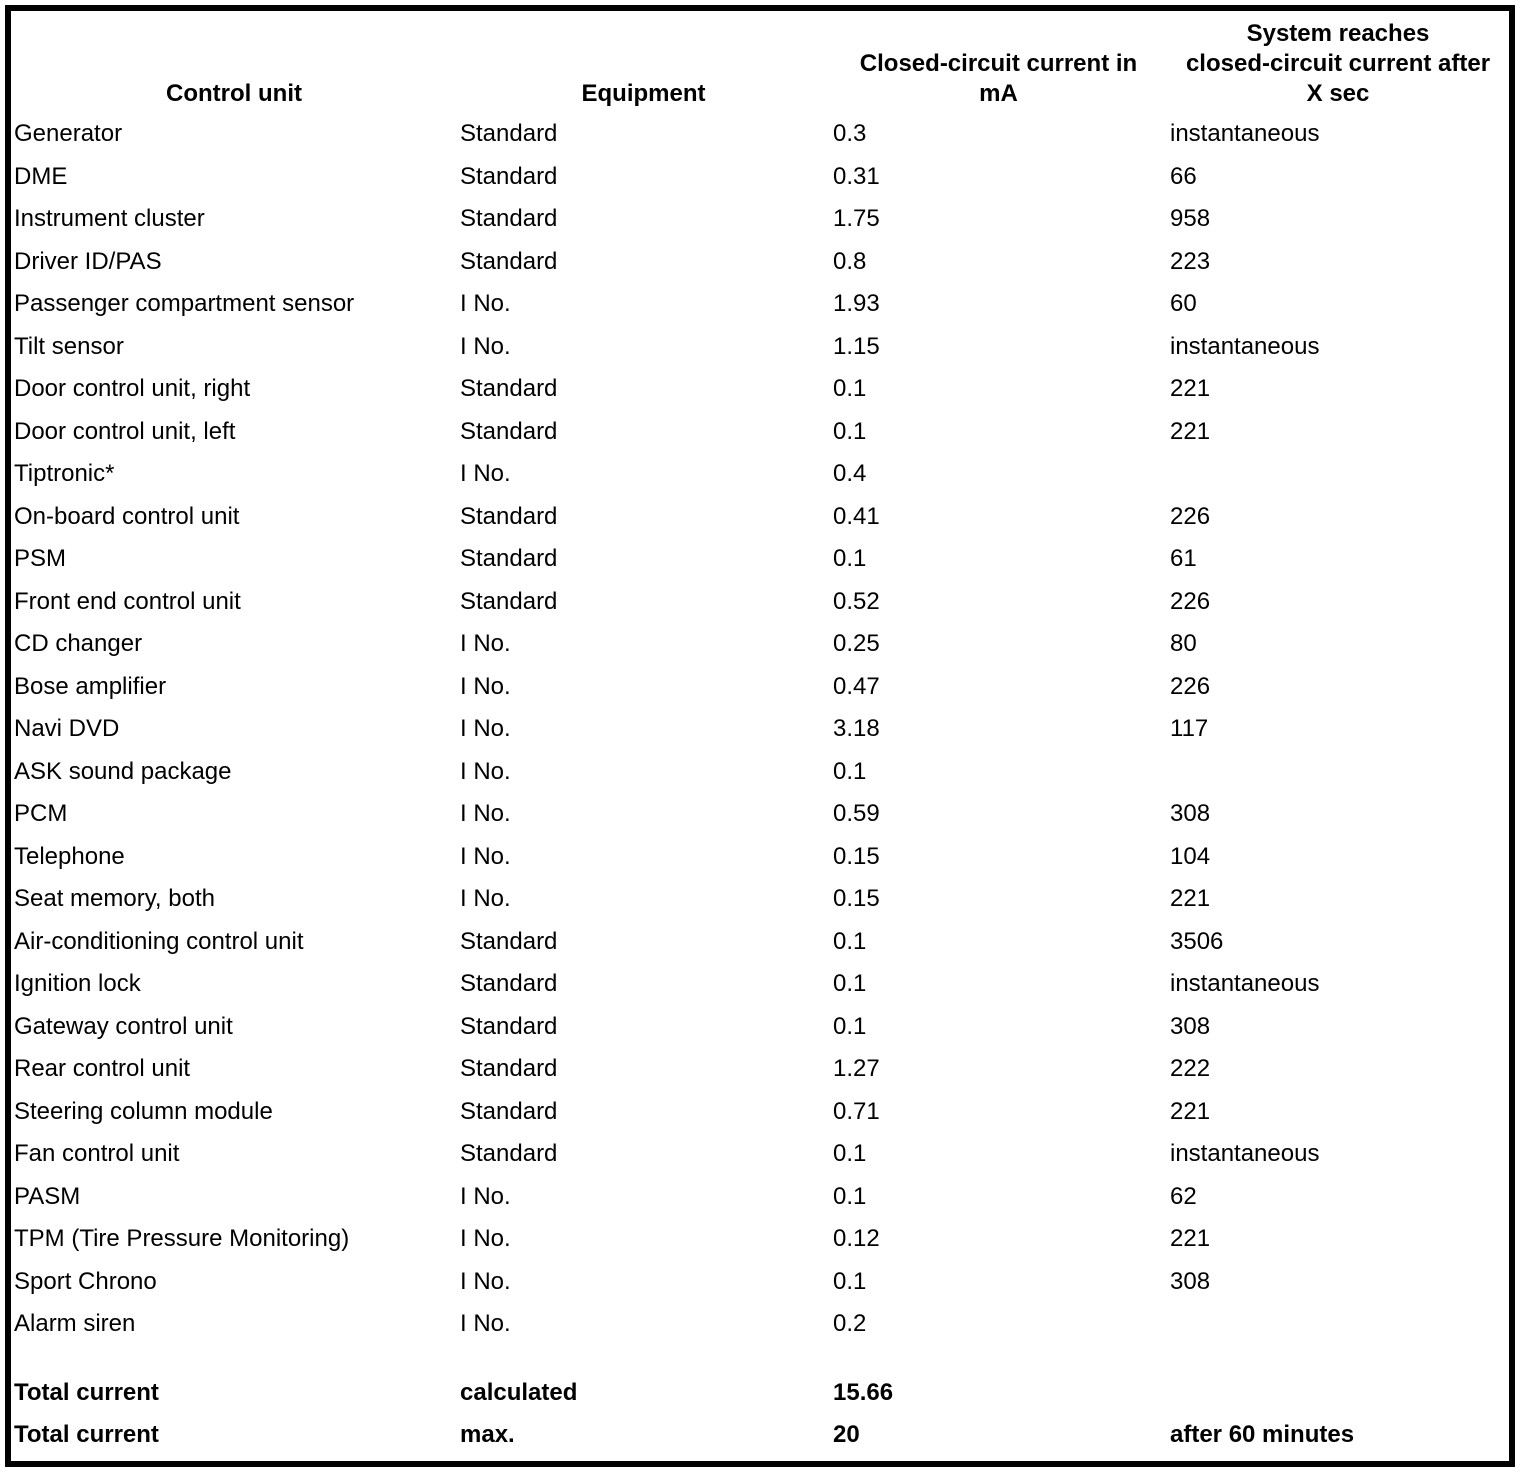  I want to click on cell-closed-circuit-current: 0.8, so click(850, 261).